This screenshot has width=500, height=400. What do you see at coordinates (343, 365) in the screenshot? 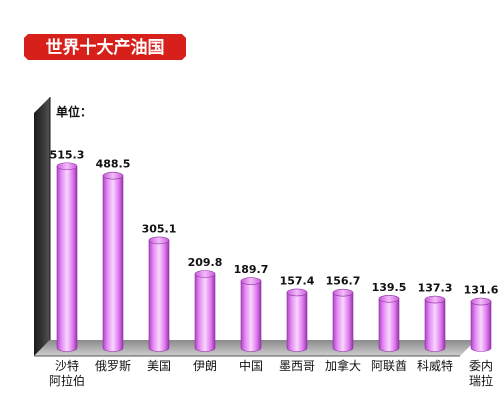
I see `category-label: 加拿大` at bounding box center [343, 365].